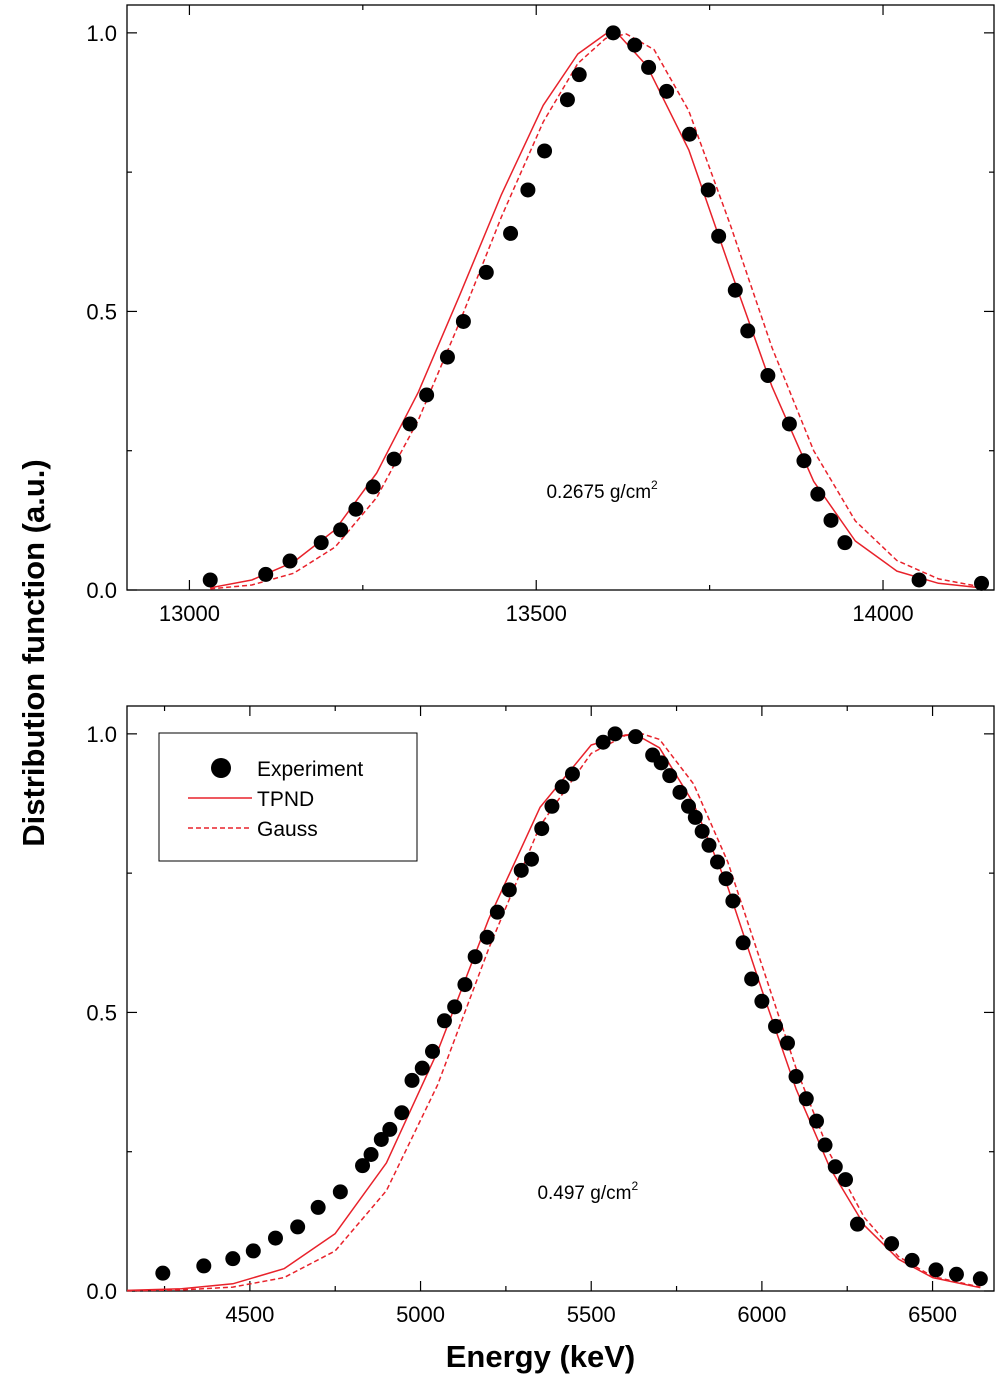 This screenshot has height=1383, width=995. What do you see at coordinates (420, 1314) in the screenshot?
I see `x-tick-label: 5000` at bounding box center [420, 1314].